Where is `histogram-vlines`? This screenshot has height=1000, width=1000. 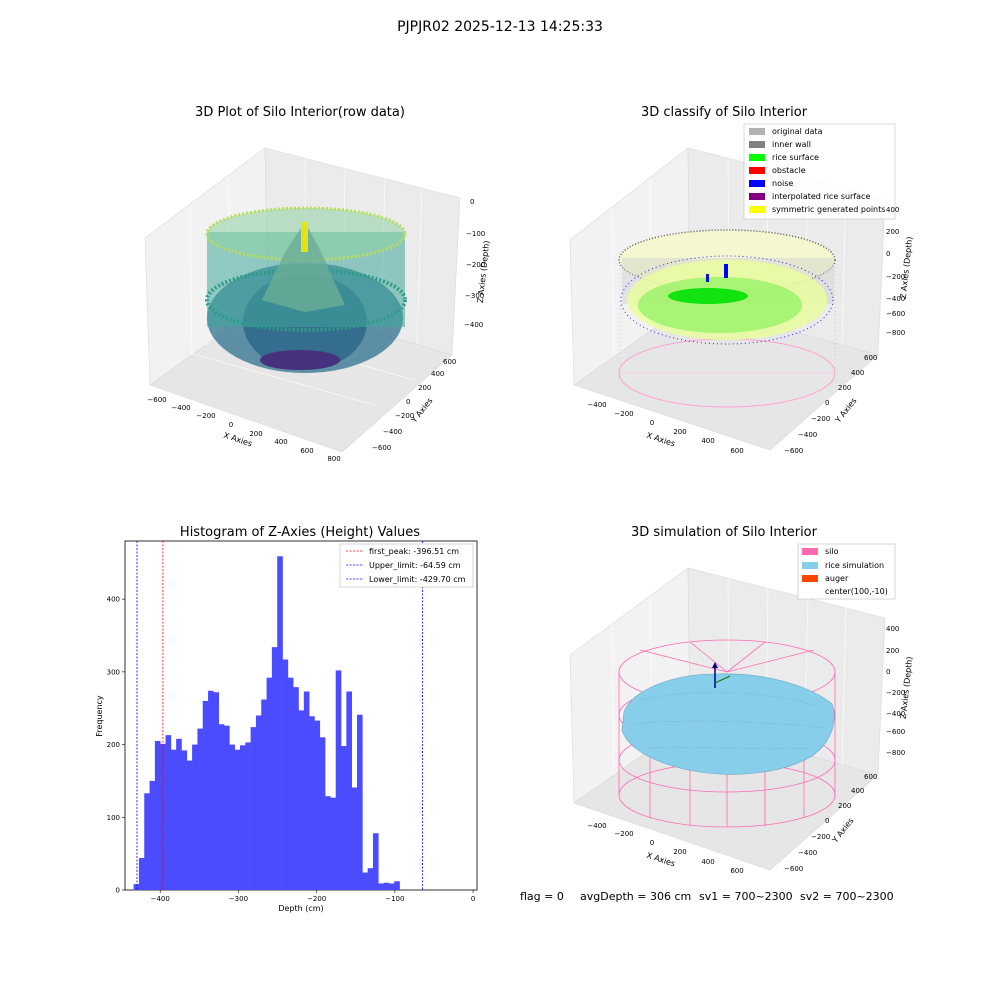
histogram-vlines is located at coordinates (279, 715).